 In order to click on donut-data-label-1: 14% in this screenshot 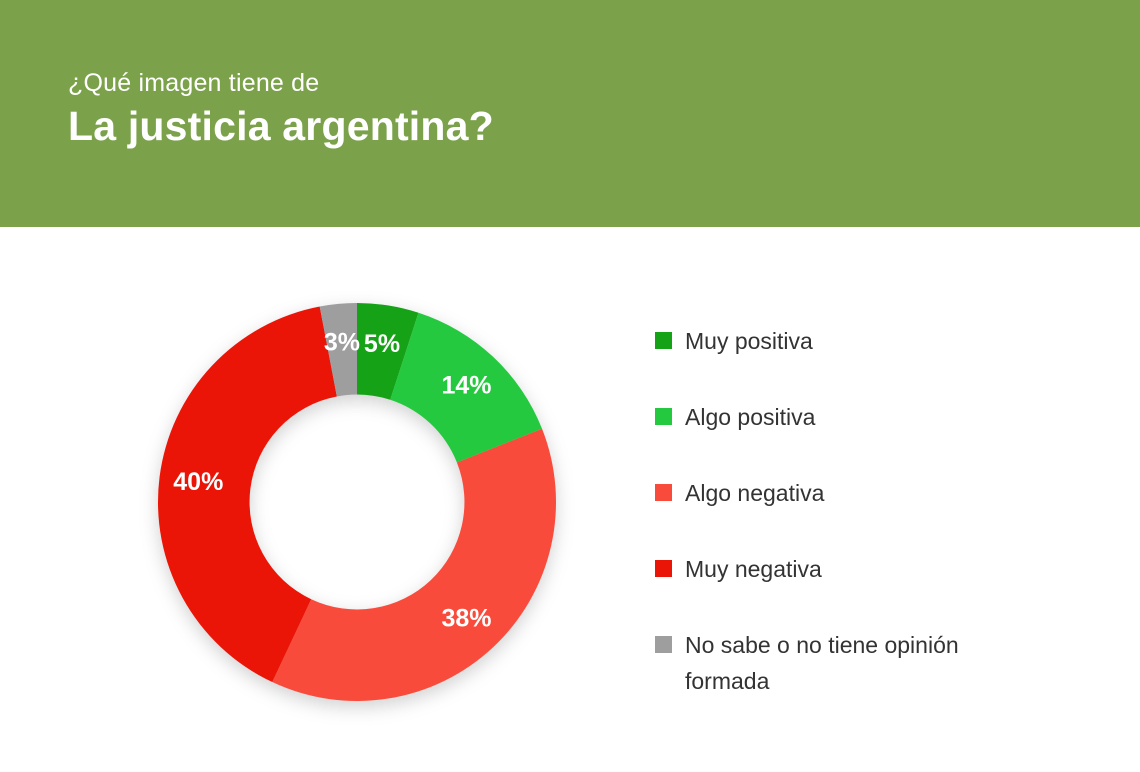, I will do `click(466, 385)`.